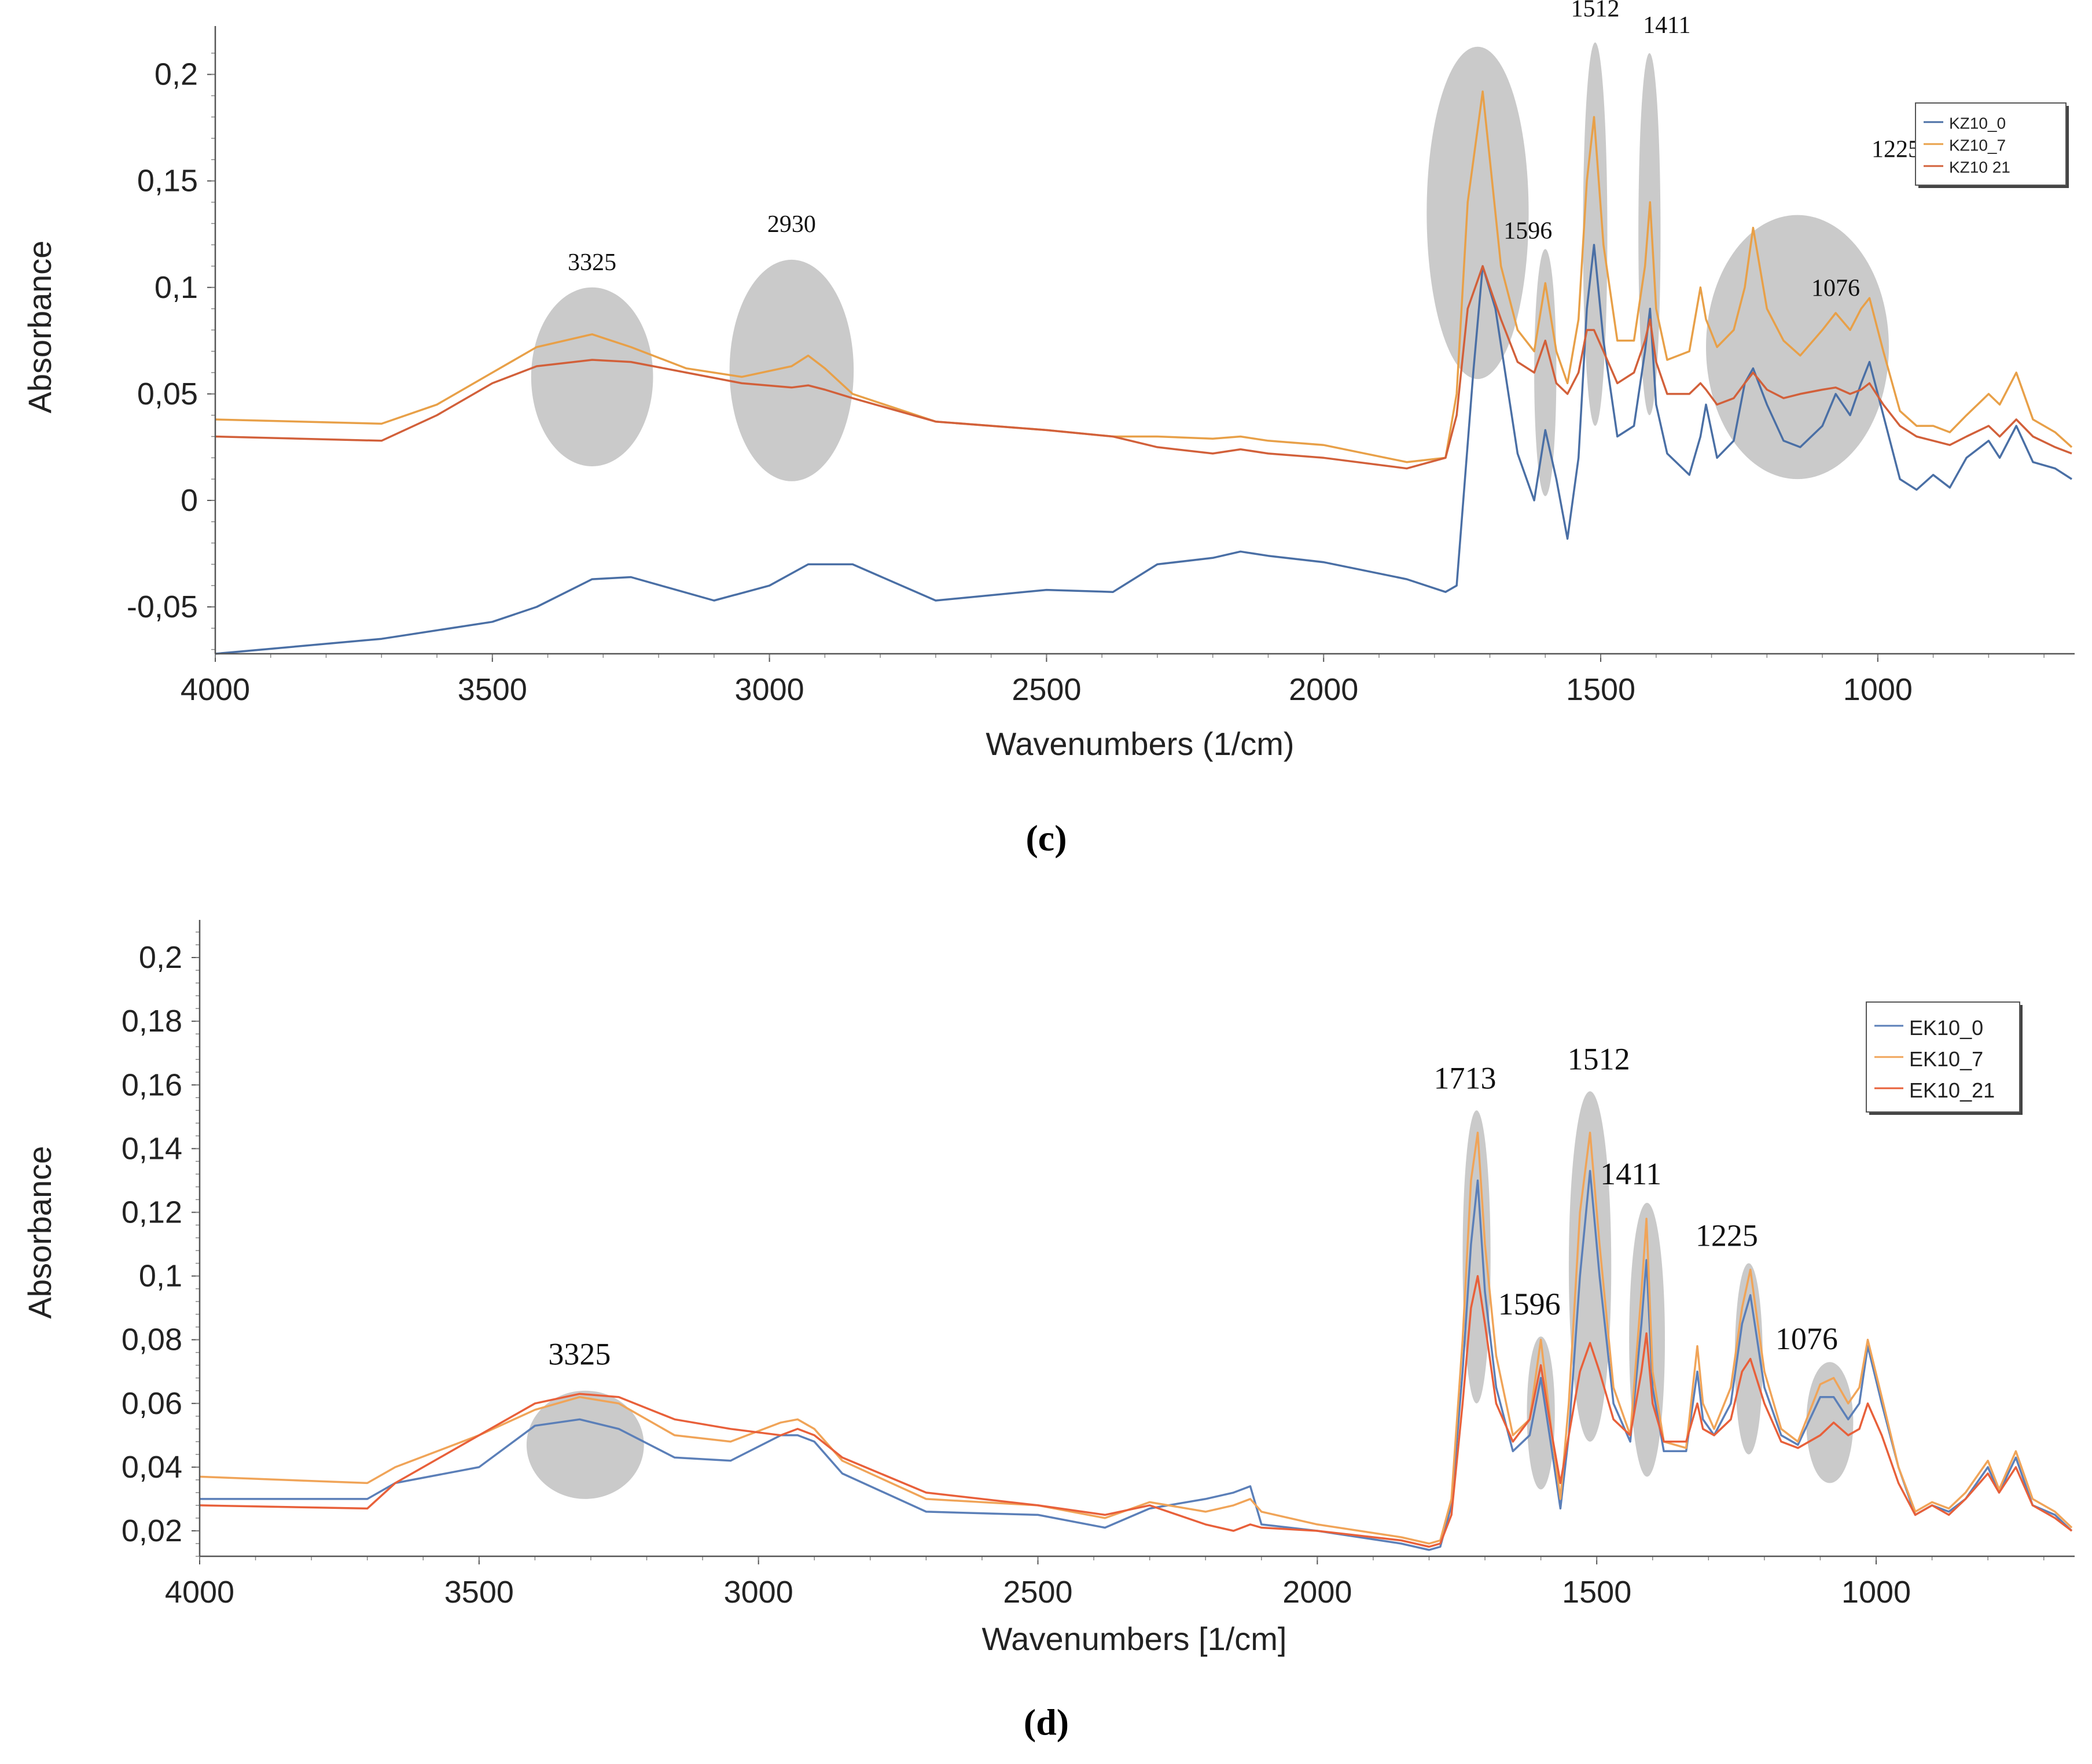 Image resolution: width=2092 pixels, height=1764 pixels. What do you see at coordinates (189, 501) in the screenshot?
I see `y-tick-label: 0` at bounding box center [189, 501].